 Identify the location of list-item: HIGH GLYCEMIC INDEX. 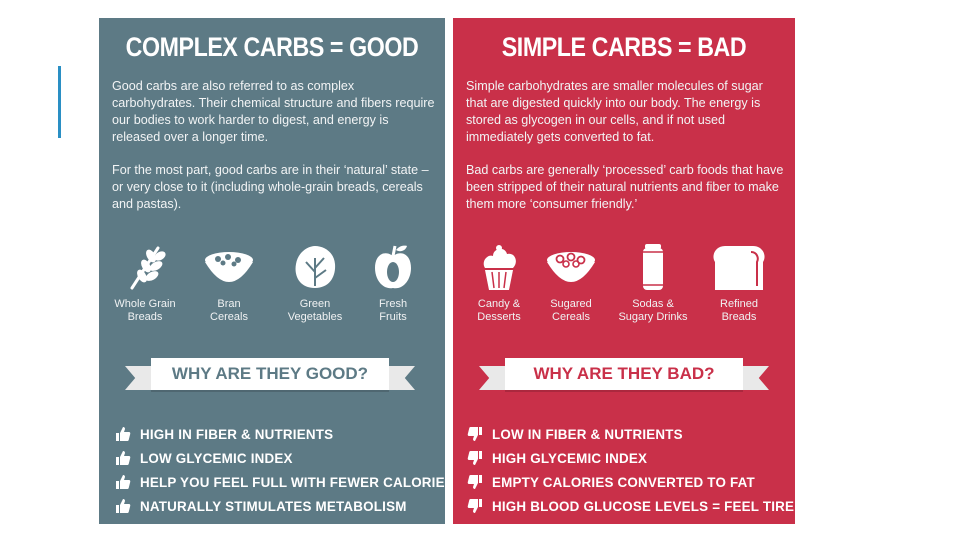
(635, 458).